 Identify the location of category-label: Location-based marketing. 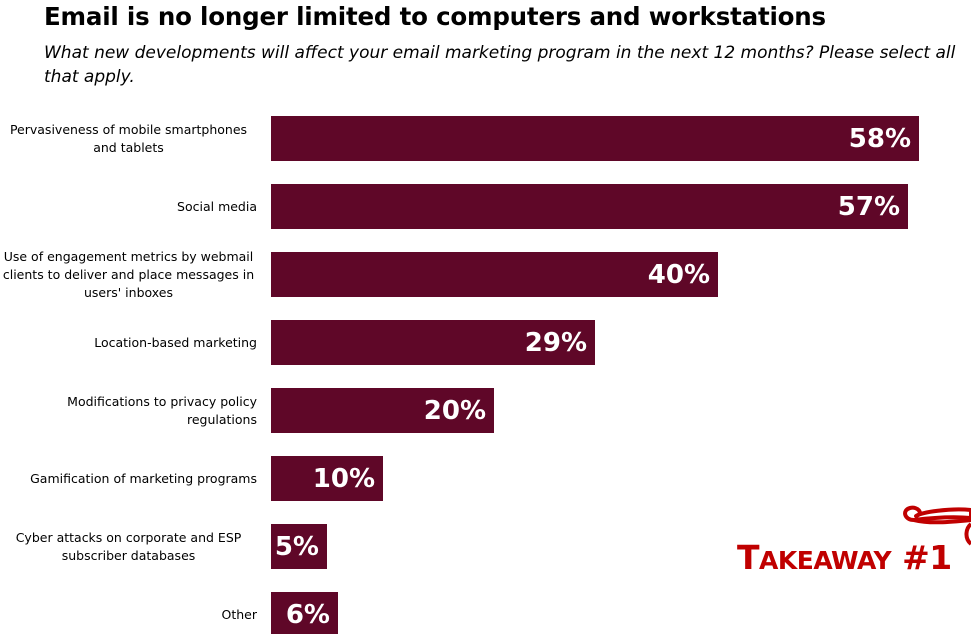
(175, 342).